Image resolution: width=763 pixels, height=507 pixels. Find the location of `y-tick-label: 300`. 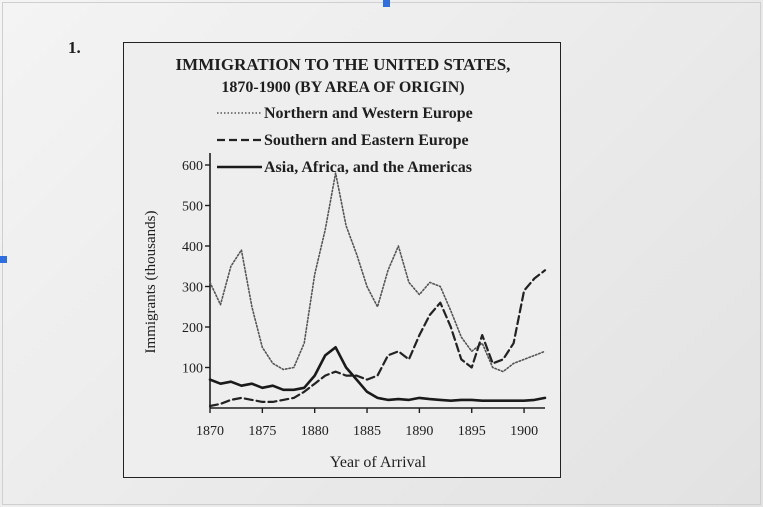

y-tick-label: 300 is located at coordinates (192, 288).